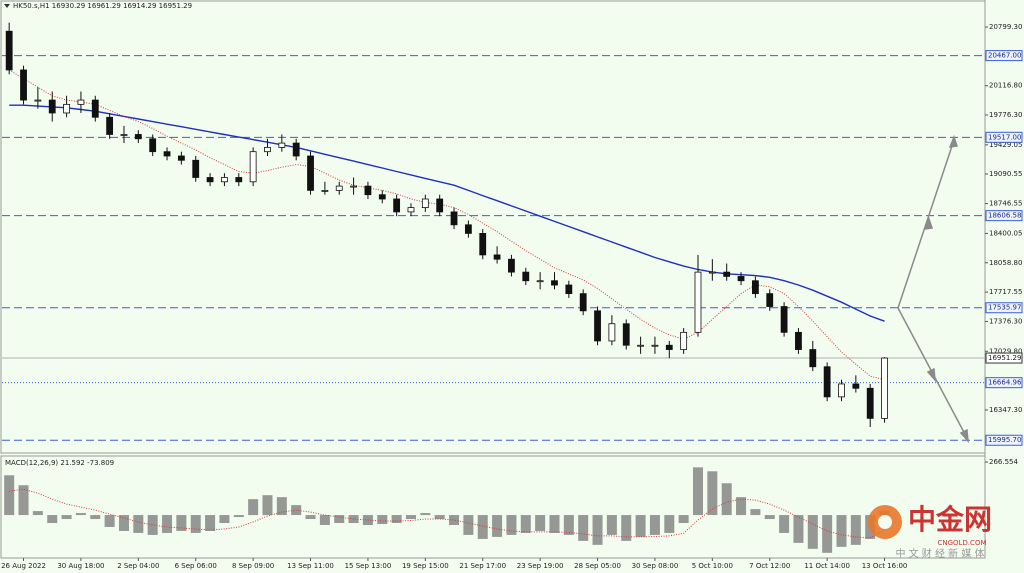 The image size is (1024, 573). What do you see at coordinates (1005, 321) in the screenshot?
I see `y-tick-label: 17376.30` at bounding box center [1005, 321].